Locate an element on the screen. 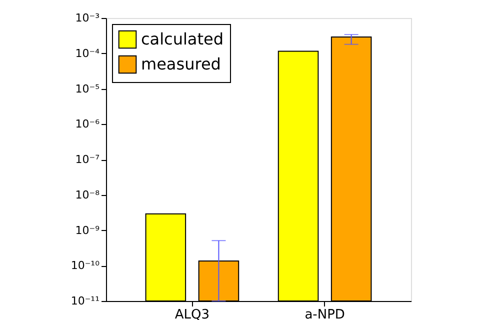  y-tick-label: 10⁻⁹ is located at coordinates (87, 230).